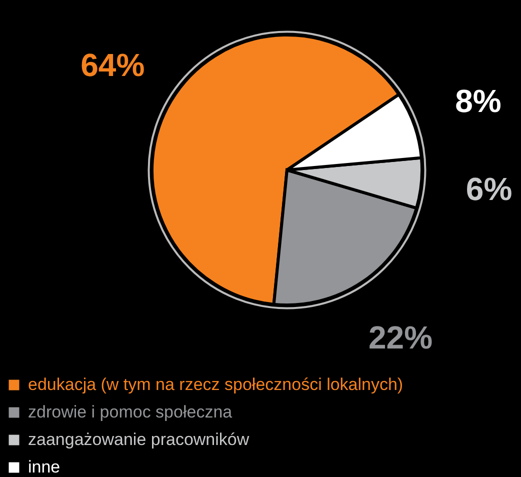  Describe the element at coordinates (216, 384) in the screenshot. I see `legend-label: edukacja (w tym na rzecz społeczności lokalnych)` at that location.